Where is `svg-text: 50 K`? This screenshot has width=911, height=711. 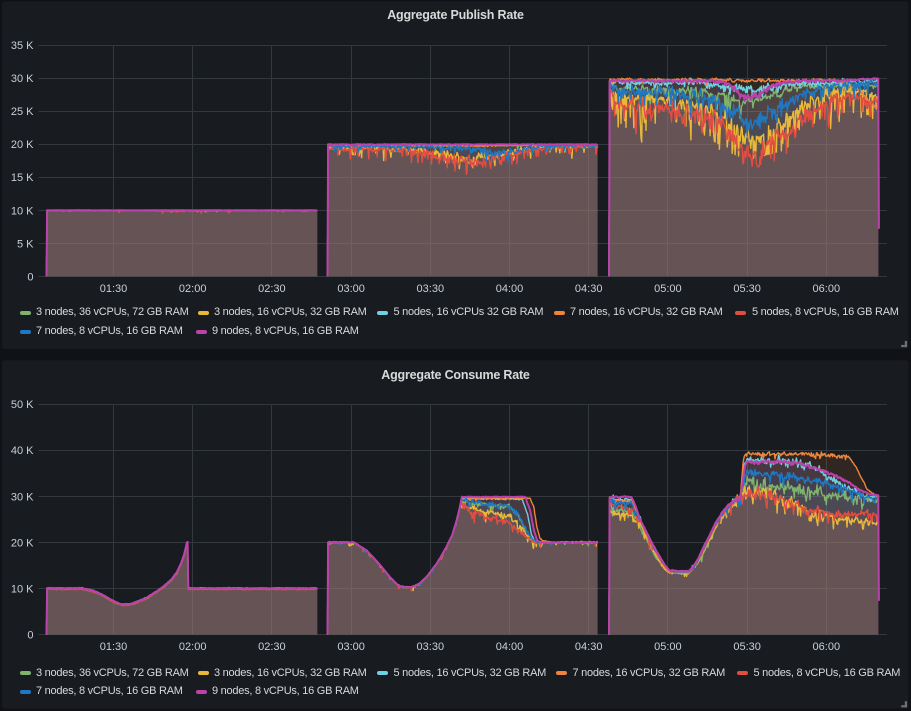
svg-text: 50 K is located at coordinates (22, 405).